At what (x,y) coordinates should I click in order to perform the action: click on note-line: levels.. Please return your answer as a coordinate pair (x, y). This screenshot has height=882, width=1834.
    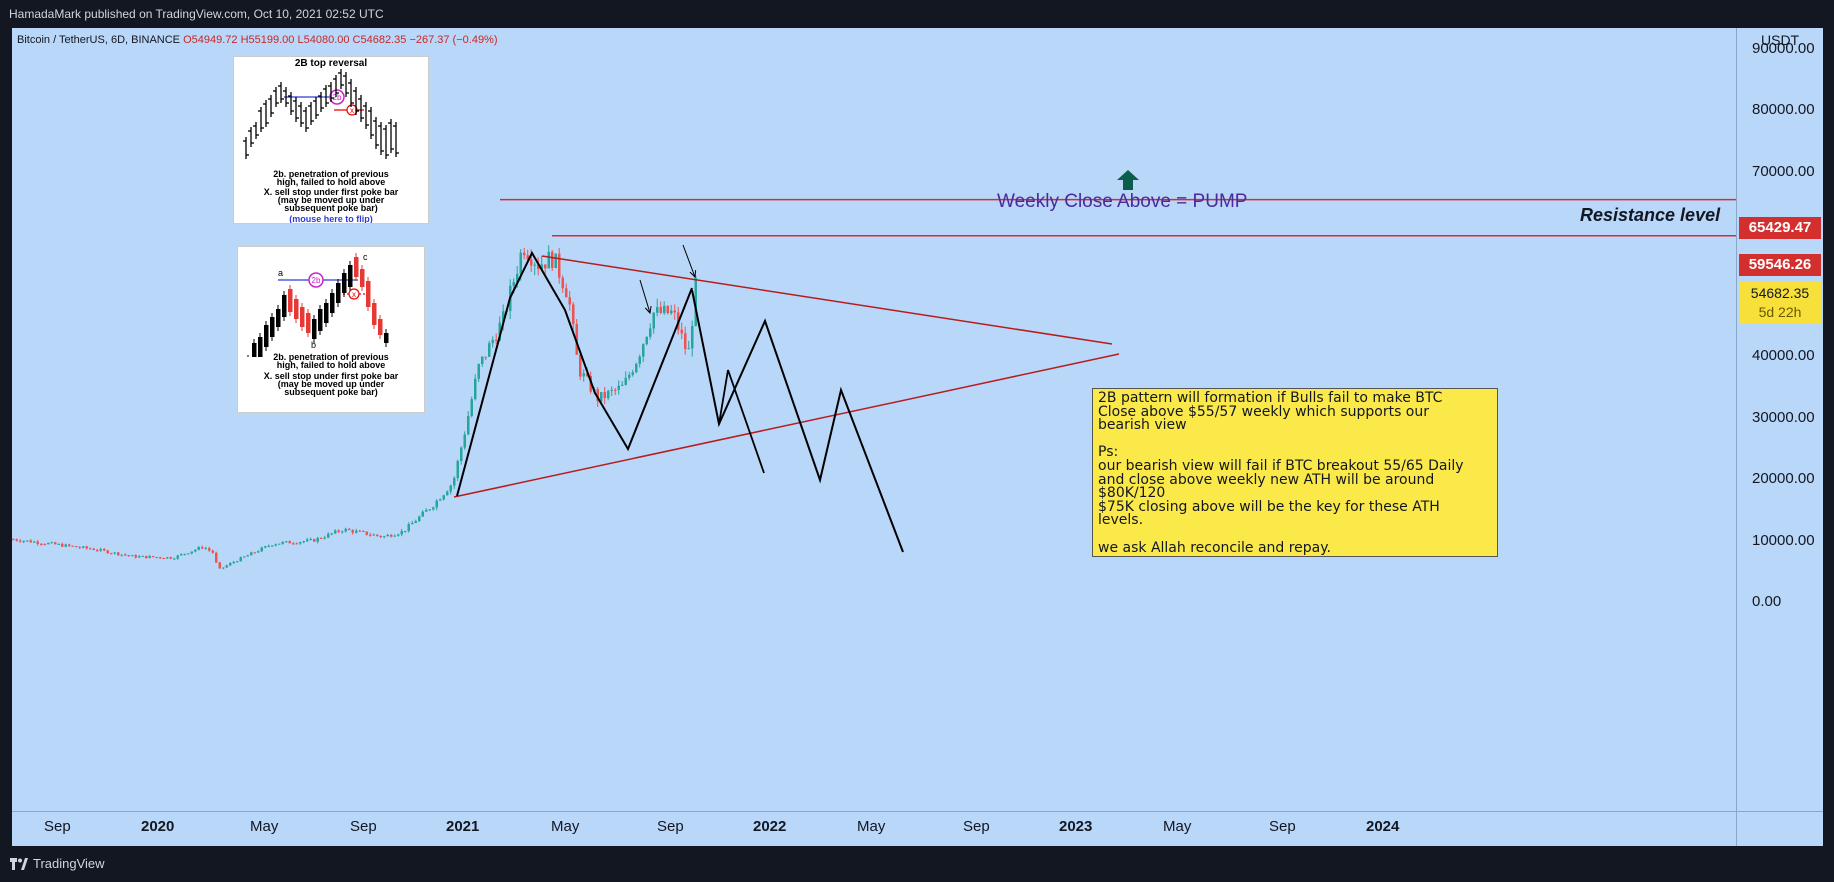
    Looking at the image, I should click on (1121, 520).